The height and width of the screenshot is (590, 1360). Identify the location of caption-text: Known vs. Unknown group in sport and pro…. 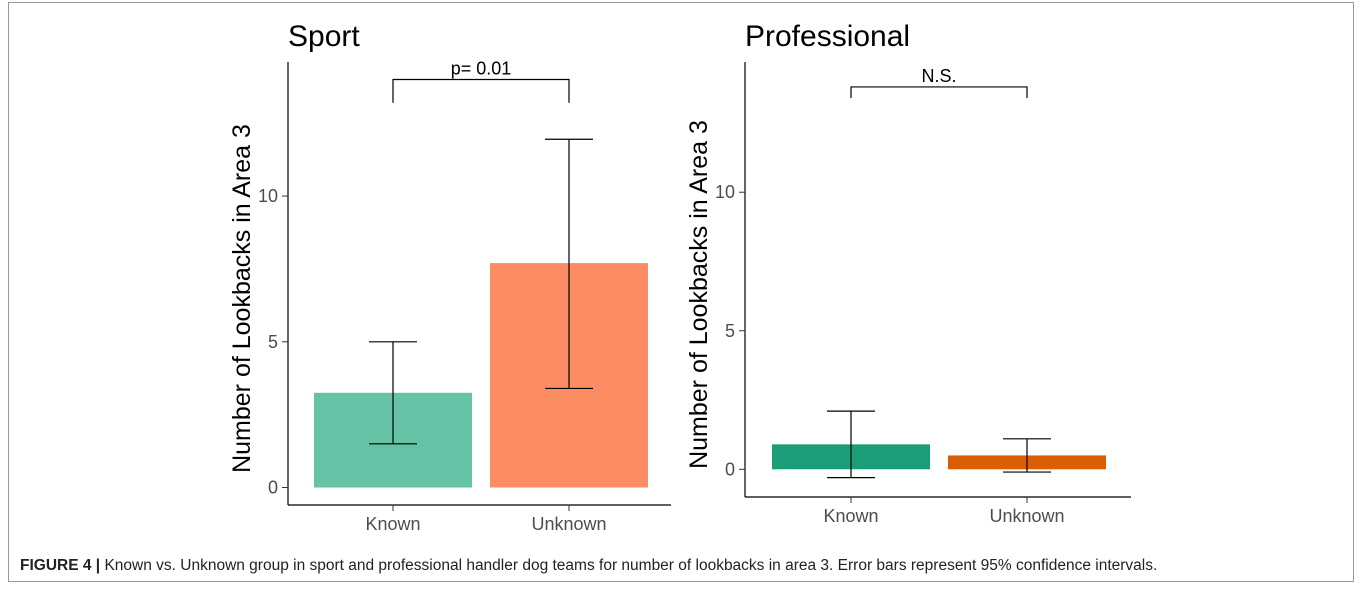
(629, 565).